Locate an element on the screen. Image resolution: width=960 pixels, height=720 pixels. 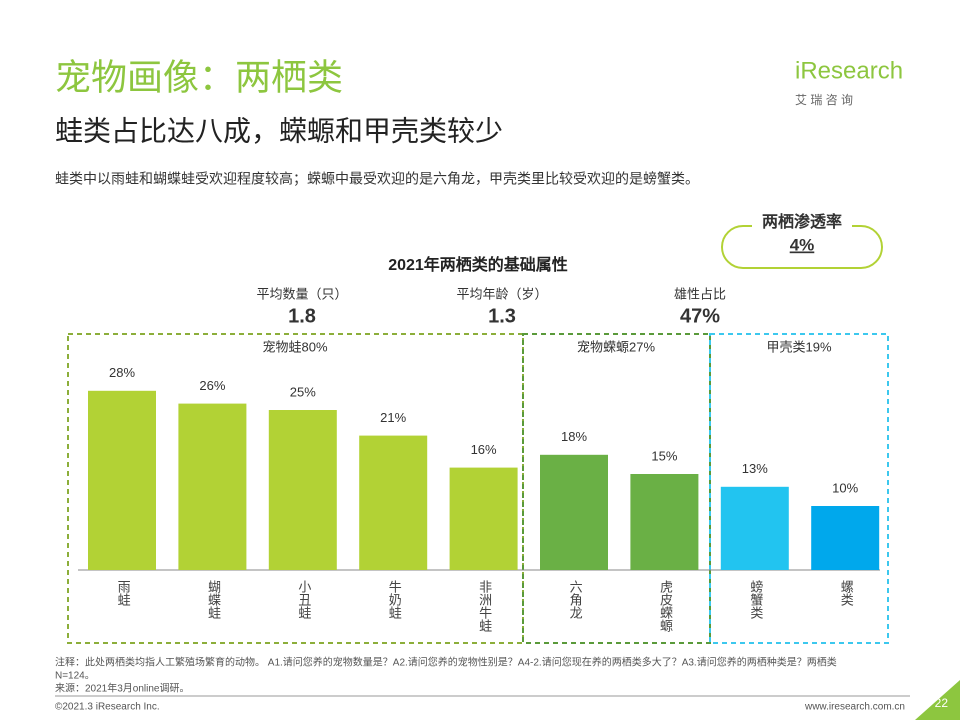
value-label: 13% is located at coordinates (755, 468).